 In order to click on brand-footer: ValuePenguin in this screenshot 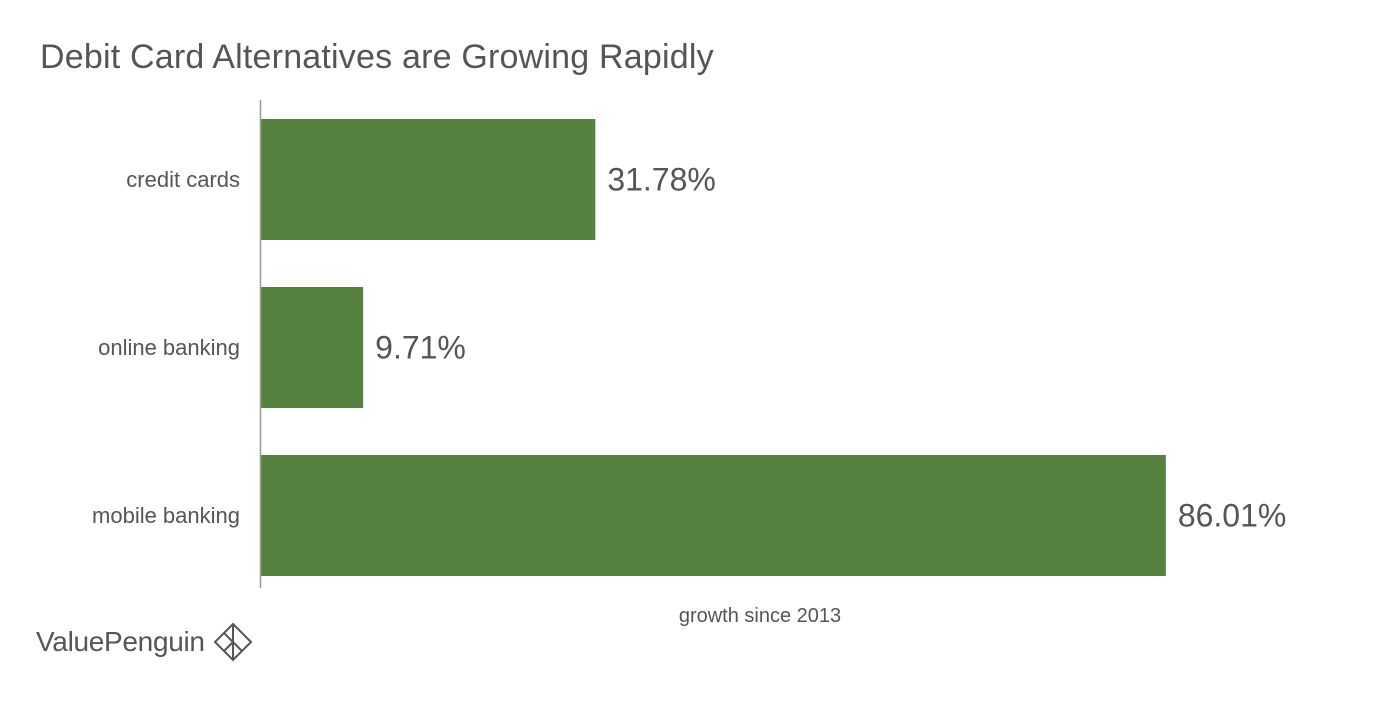, I will do `click(144, 642)`.